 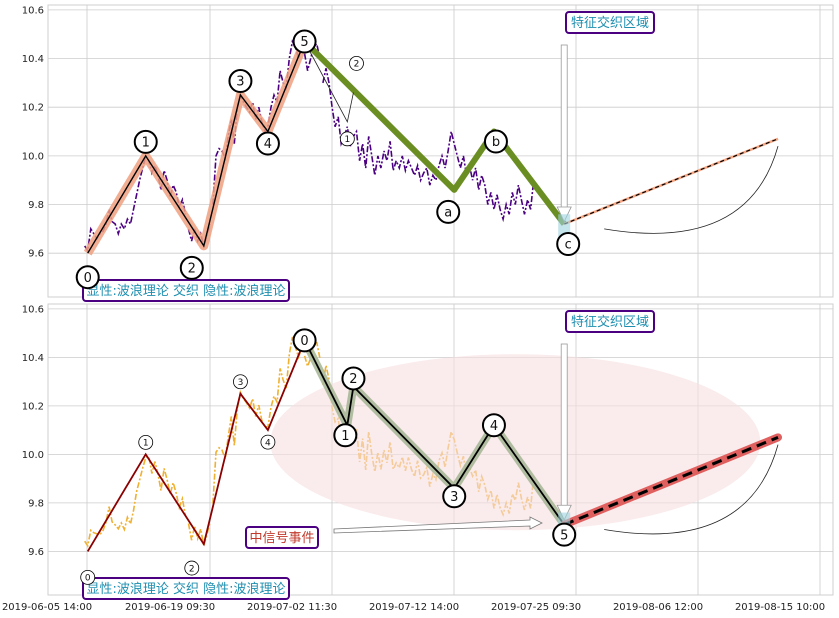 I want to click on corr-wave-3-label: 3, so click(x=454, y=497).